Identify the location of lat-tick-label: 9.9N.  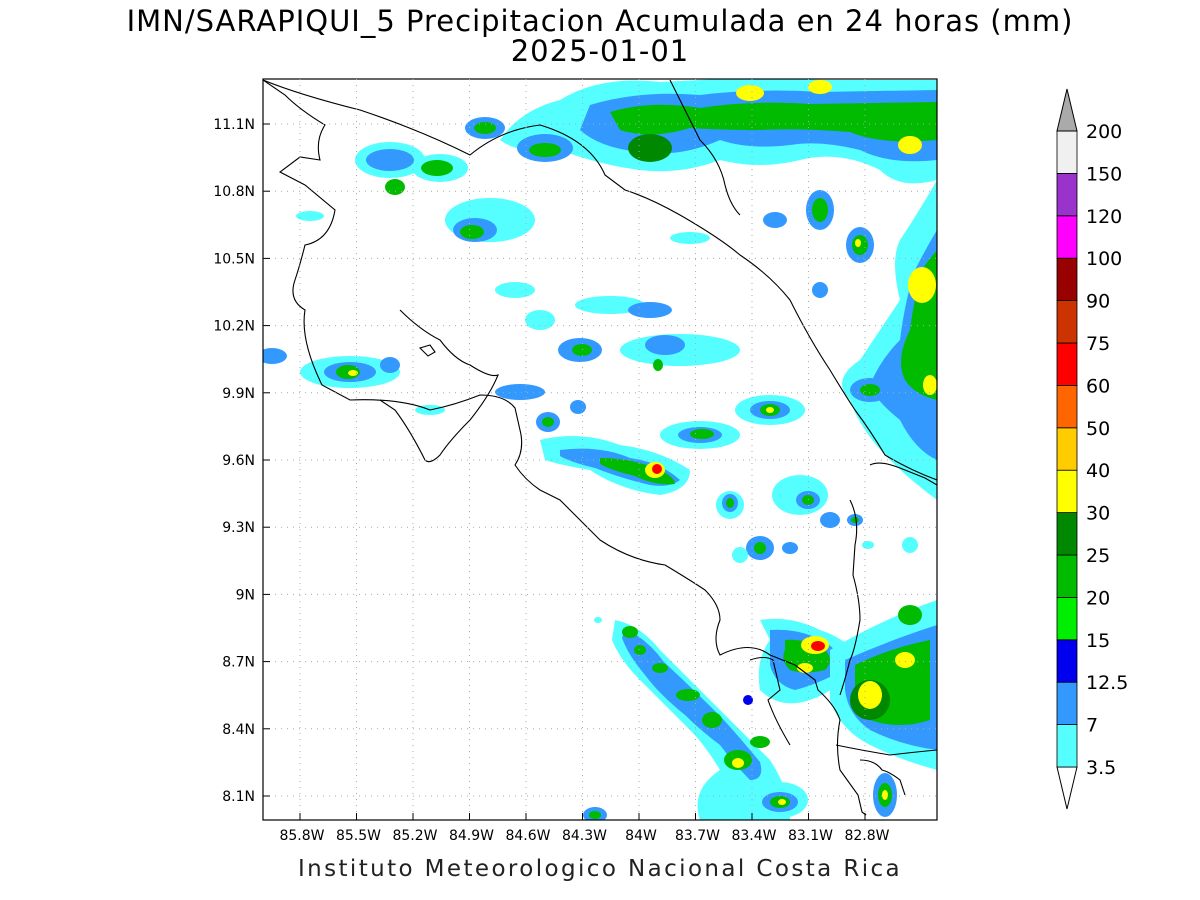
(238, 394).